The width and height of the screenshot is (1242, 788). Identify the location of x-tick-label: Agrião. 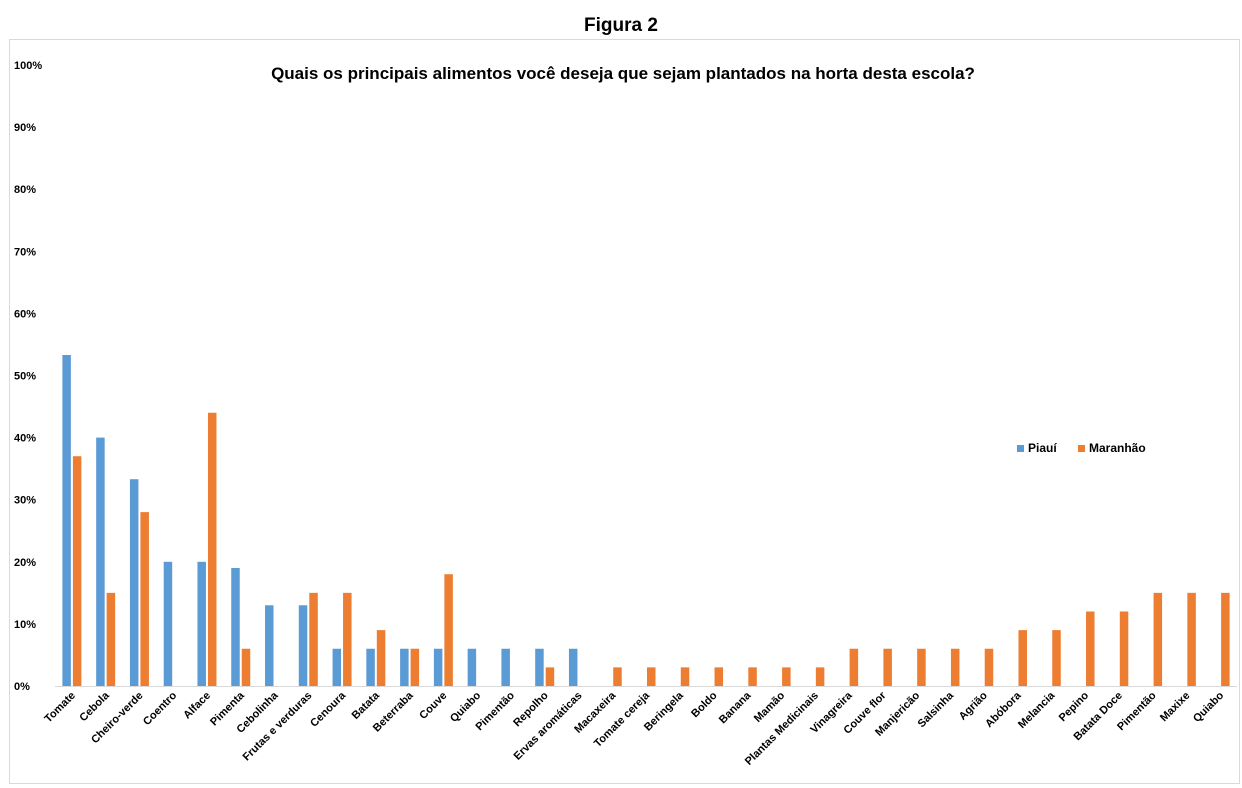
(973, 705).